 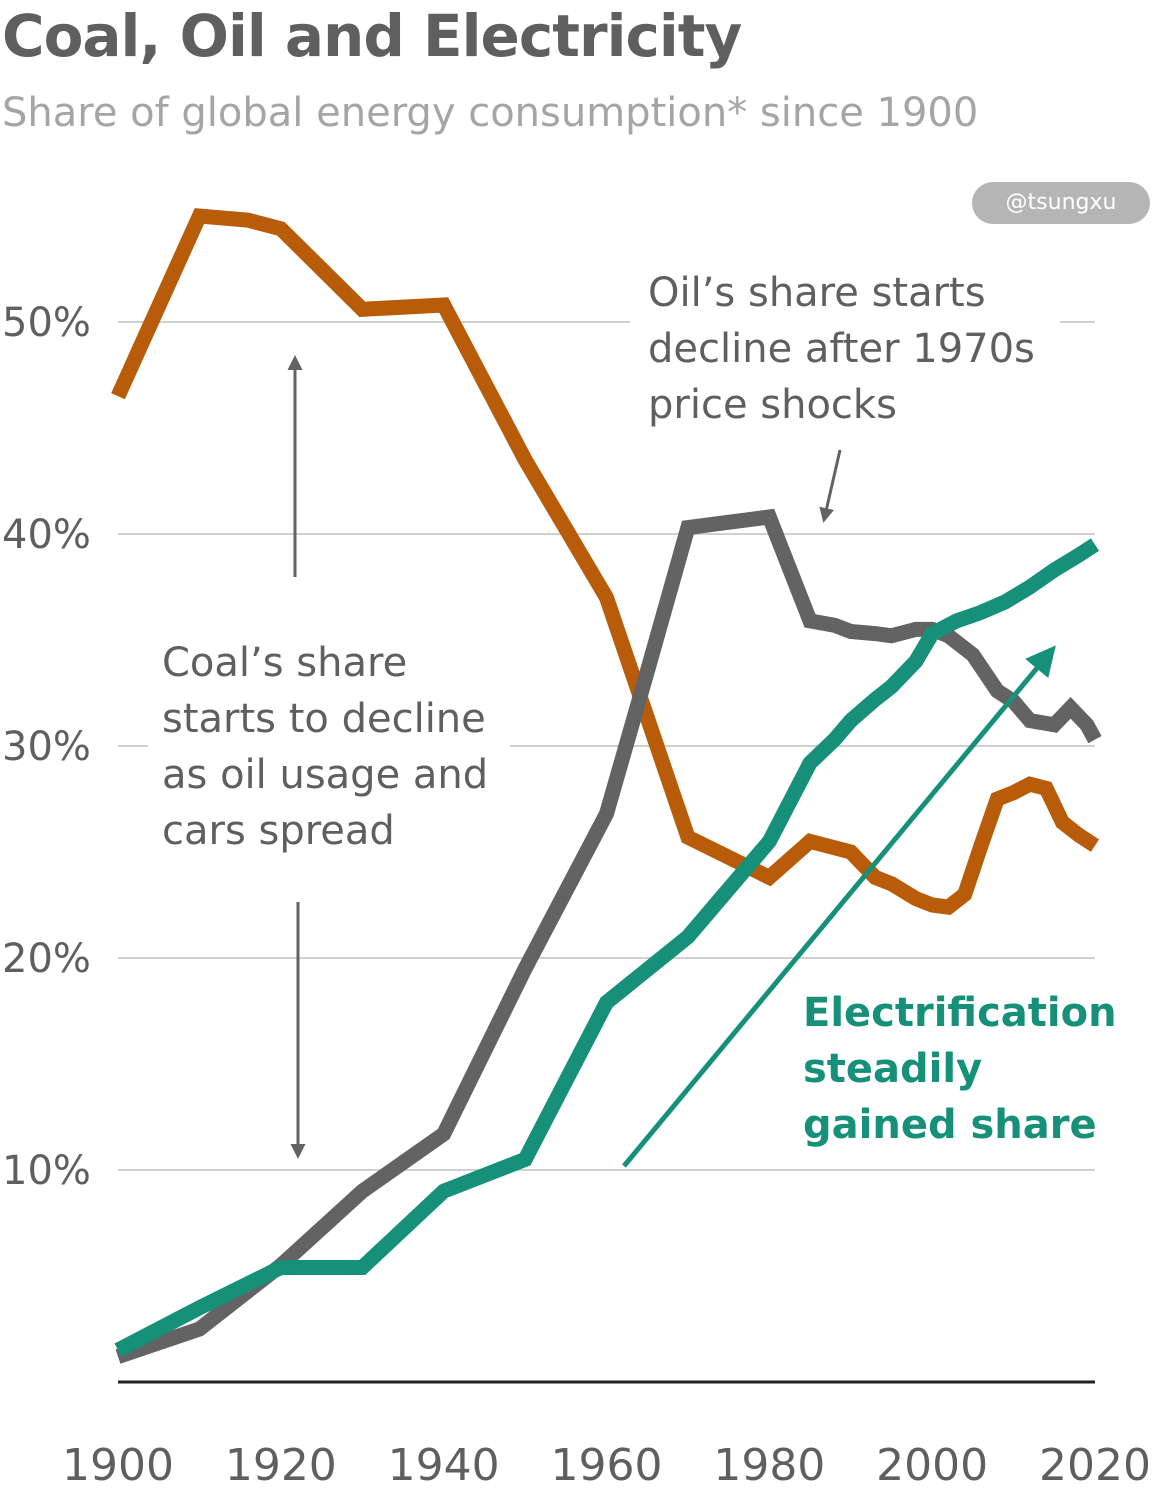 What do you see at coordinates (324, 719) in the screenshot?
I see `coal-note-line-2: starts to decline` at bounding box center [324, 719].